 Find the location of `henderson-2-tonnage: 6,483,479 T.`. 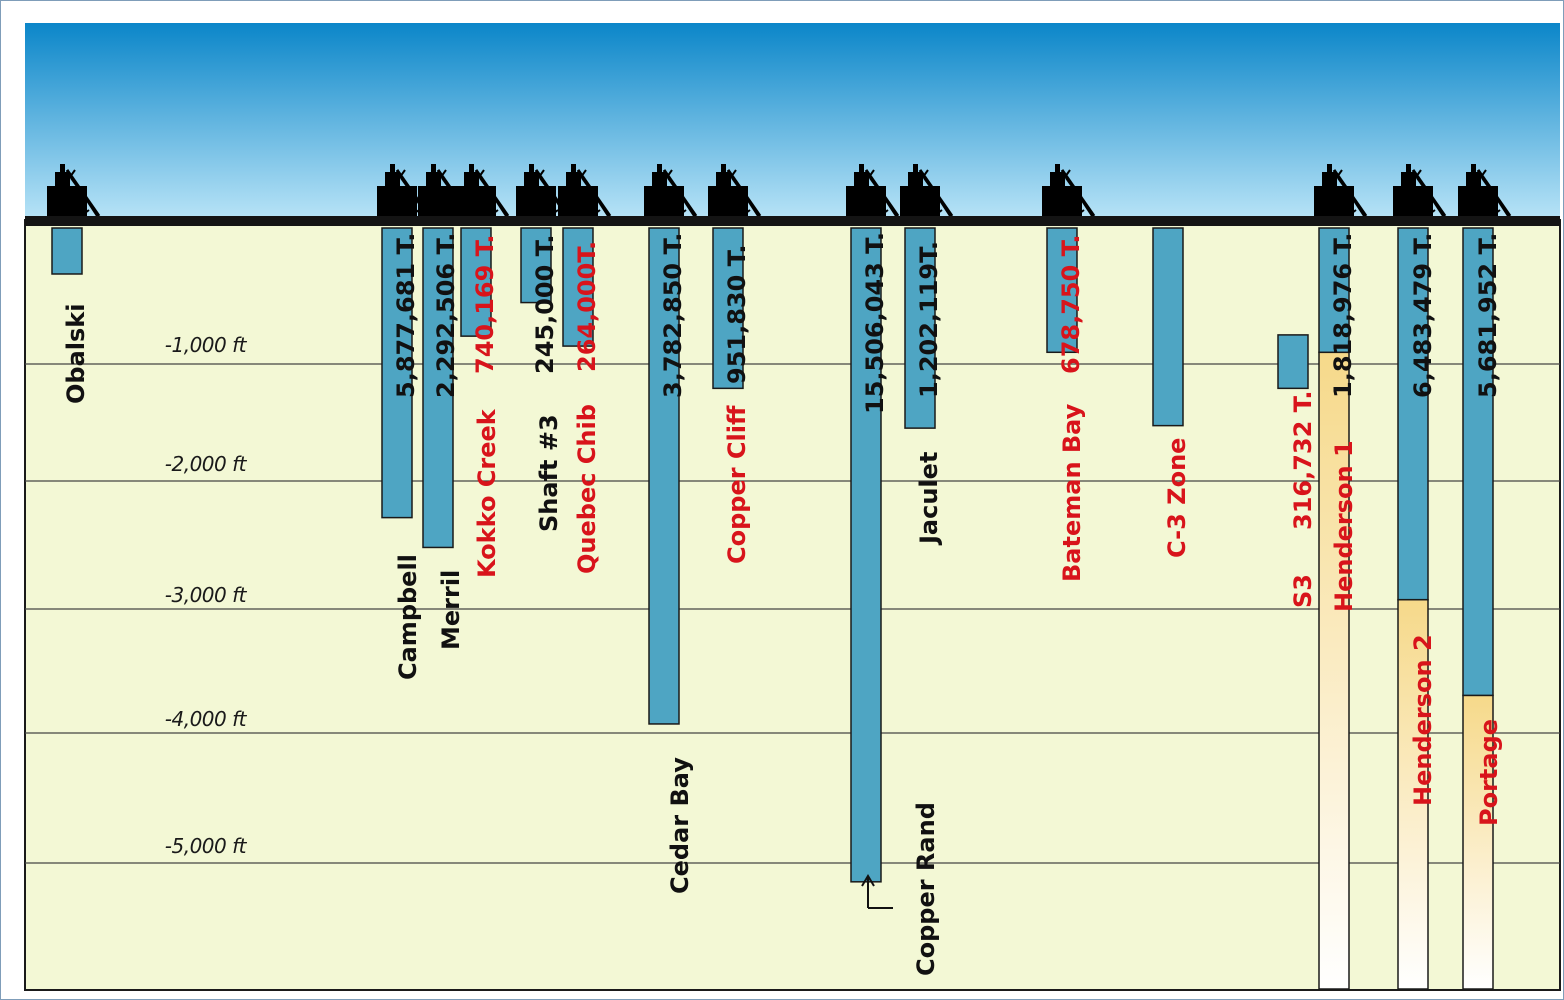

henderson-2-tonnage: 6,483,479 T. is located at coordinates (1423, 315).